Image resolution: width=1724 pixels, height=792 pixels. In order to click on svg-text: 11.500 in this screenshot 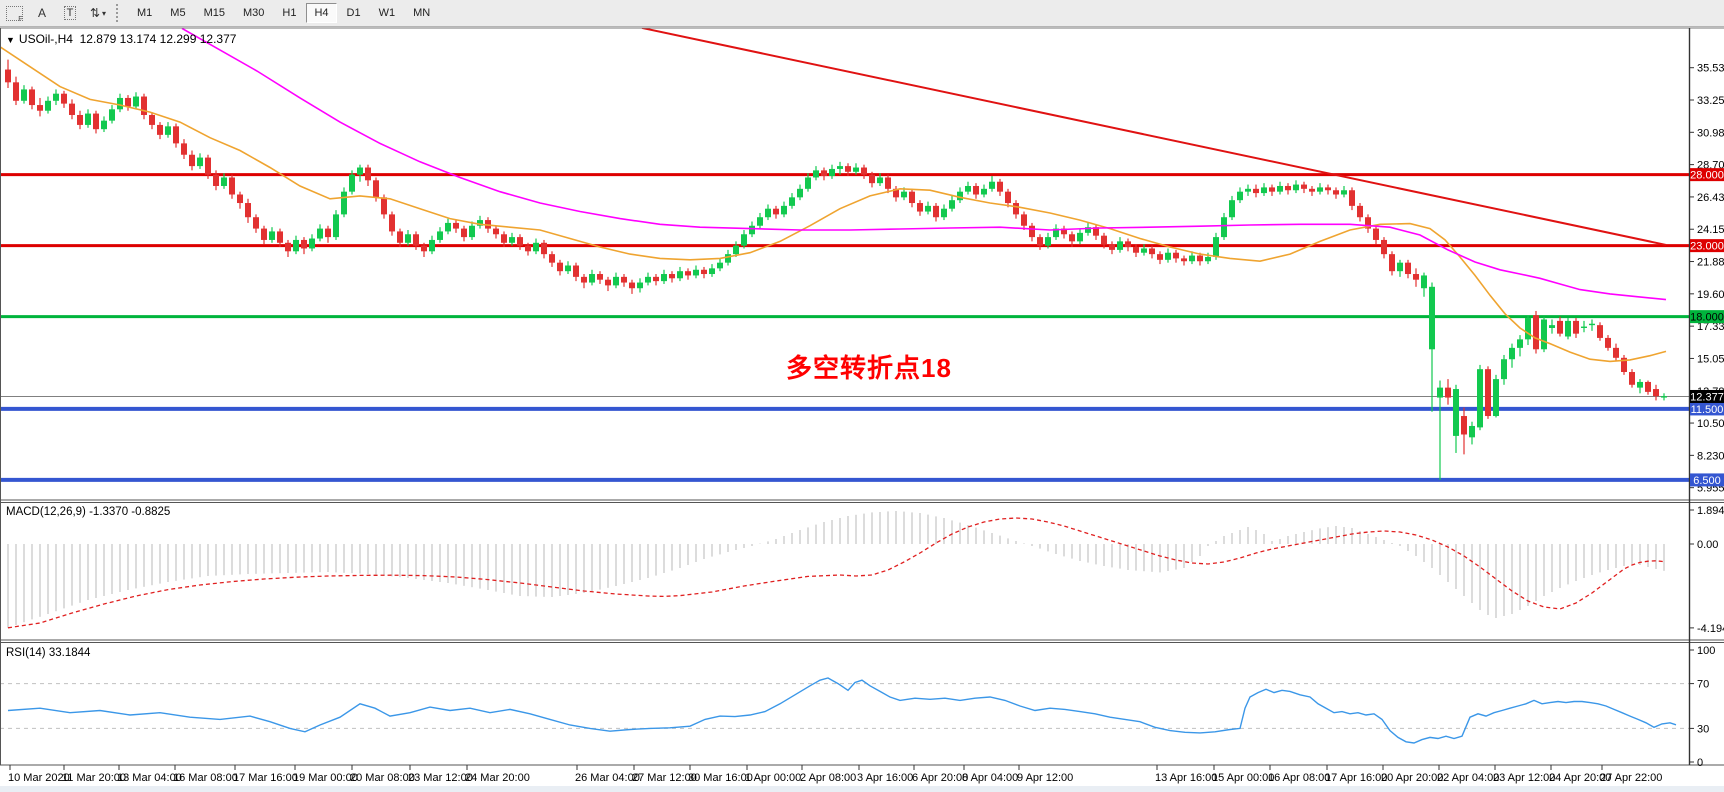, I will do `click(1707, 410)`.